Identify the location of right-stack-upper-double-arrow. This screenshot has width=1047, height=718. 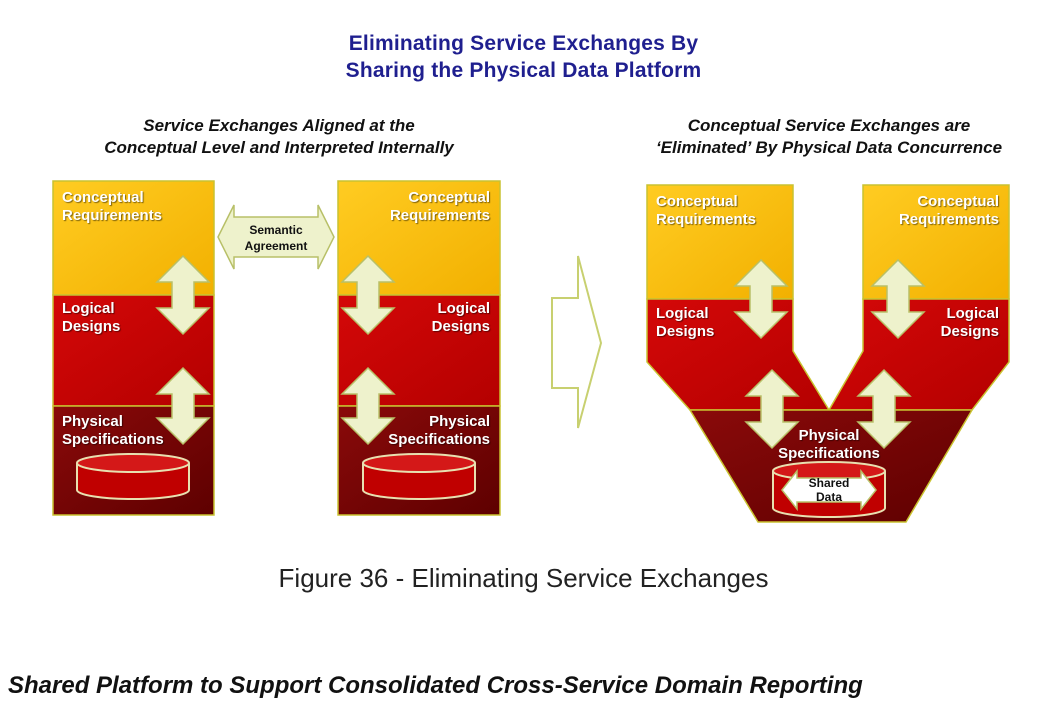
(368, 295).